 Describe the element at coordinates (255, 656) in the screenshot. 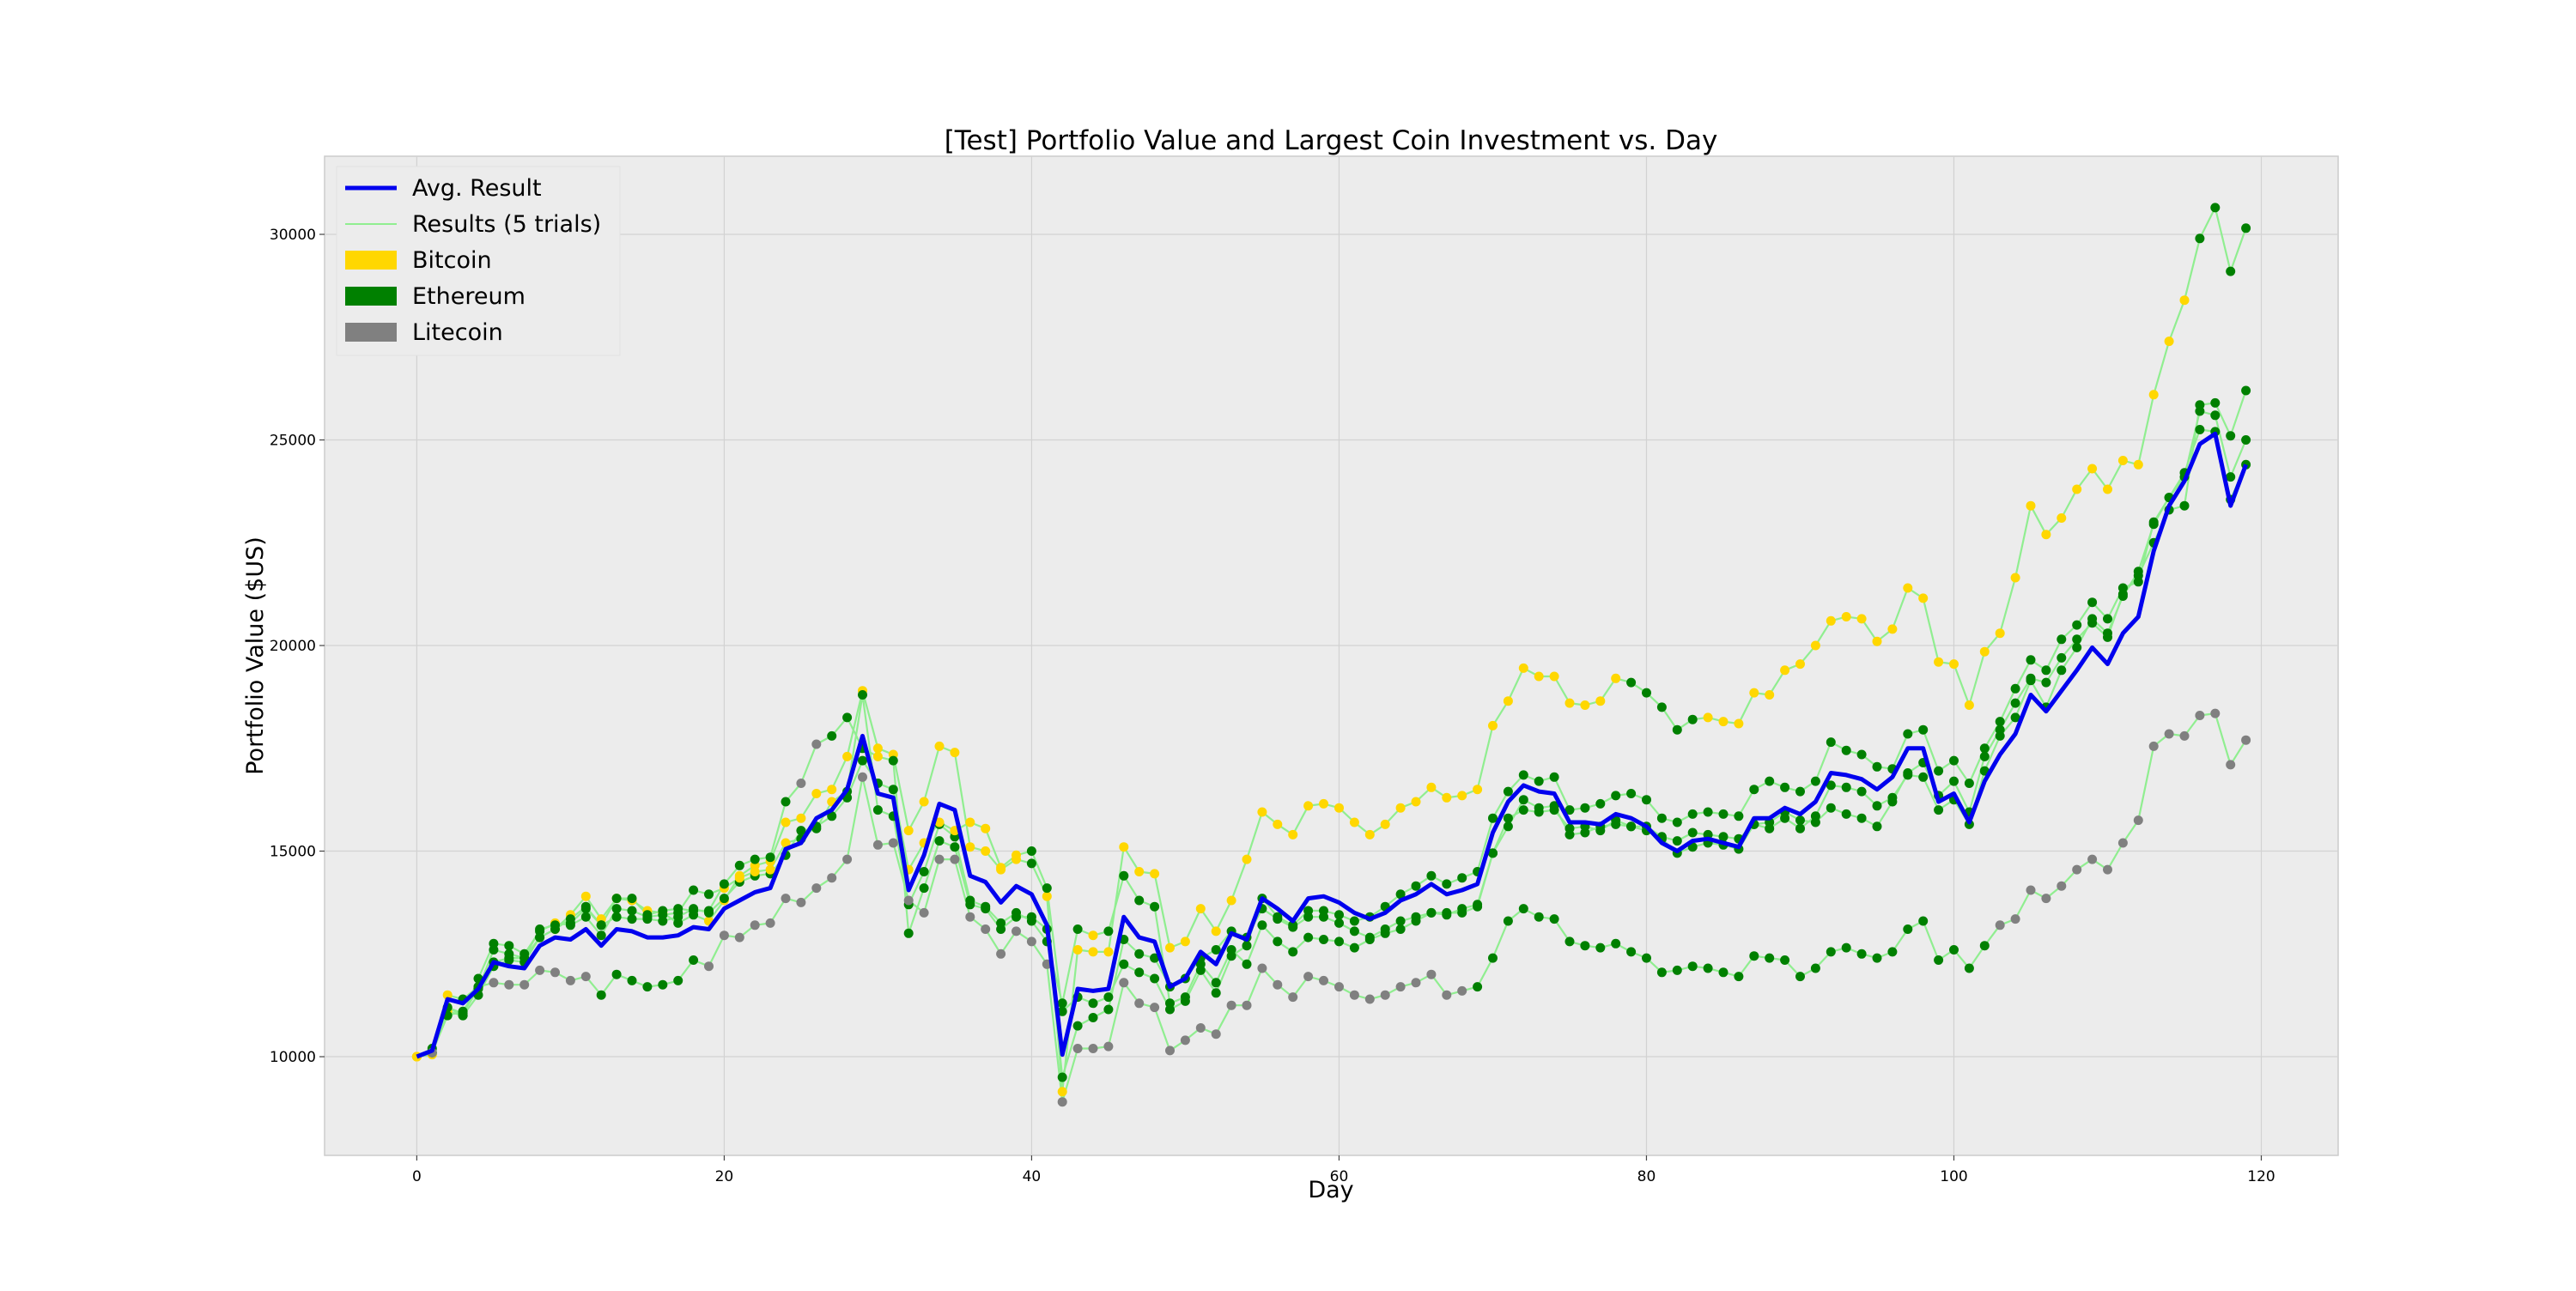

I see `y-axis-label: Portfolio Value ($US)` at that location.